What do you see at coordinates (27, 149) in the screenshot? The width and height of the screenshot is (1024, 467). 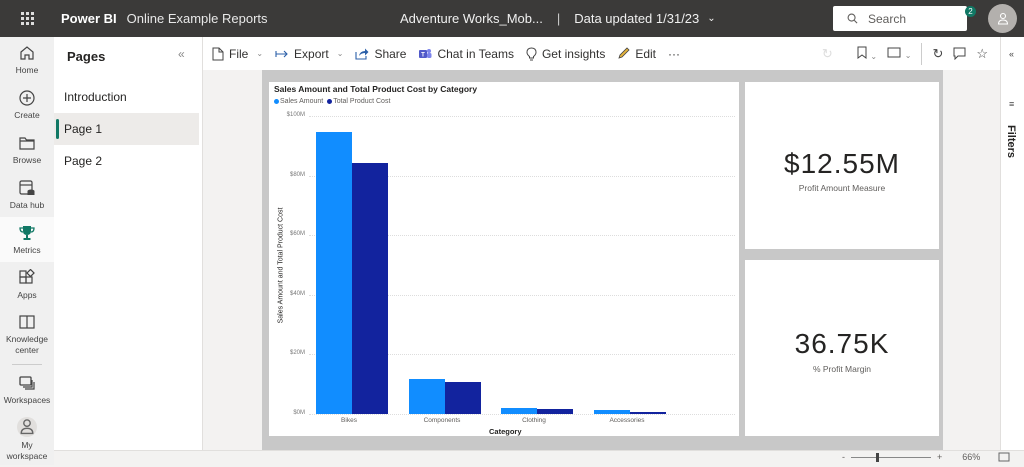 I see `nav-browse: Browse` at bounding box center [27, 149].